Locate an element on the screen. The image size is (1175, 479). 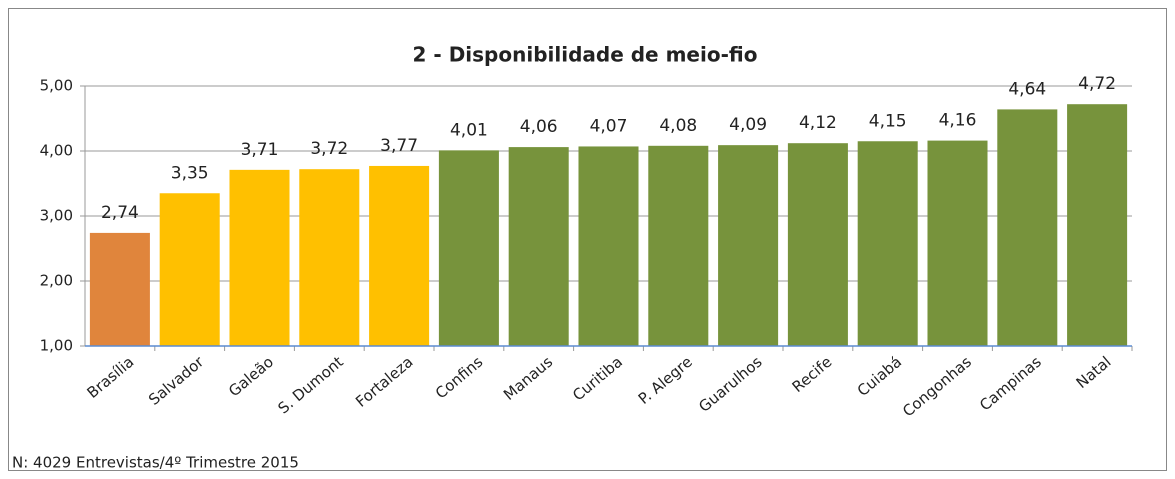
data-label: 3,35 is located at coordinates (190, 173).